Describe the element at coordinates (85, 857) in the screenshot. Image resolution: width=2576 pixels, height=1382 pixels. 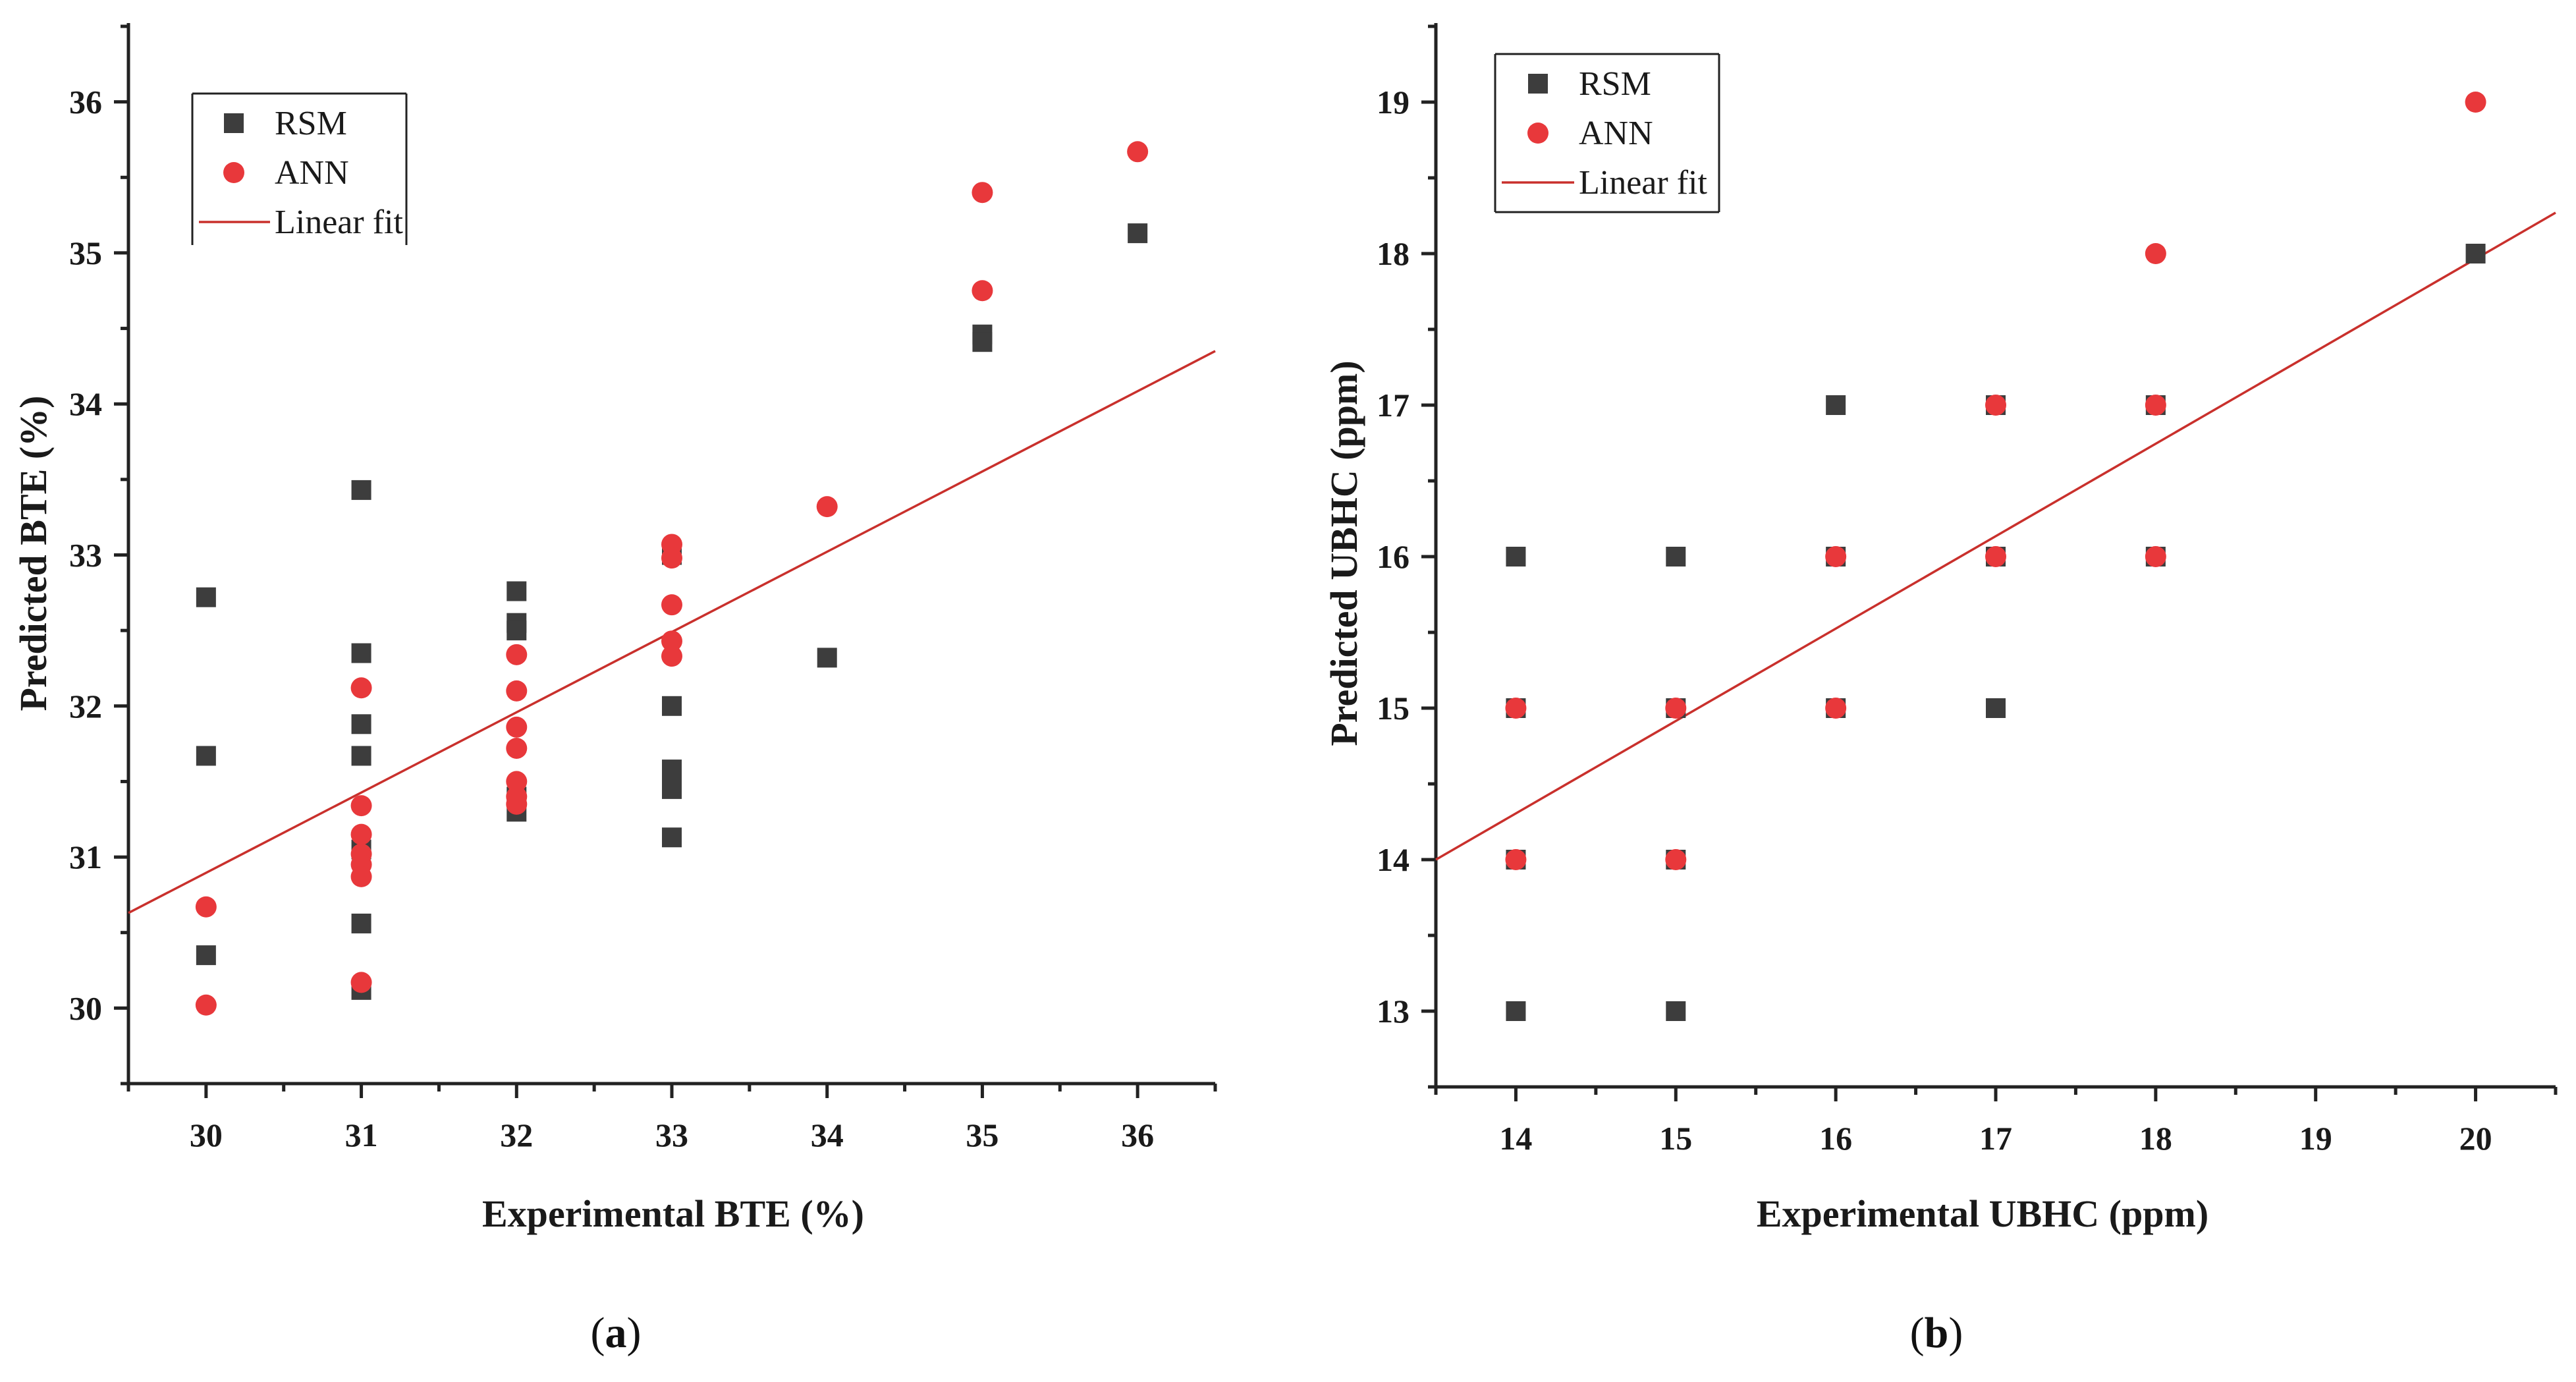
I see `y-tick-label: 31` at that location.